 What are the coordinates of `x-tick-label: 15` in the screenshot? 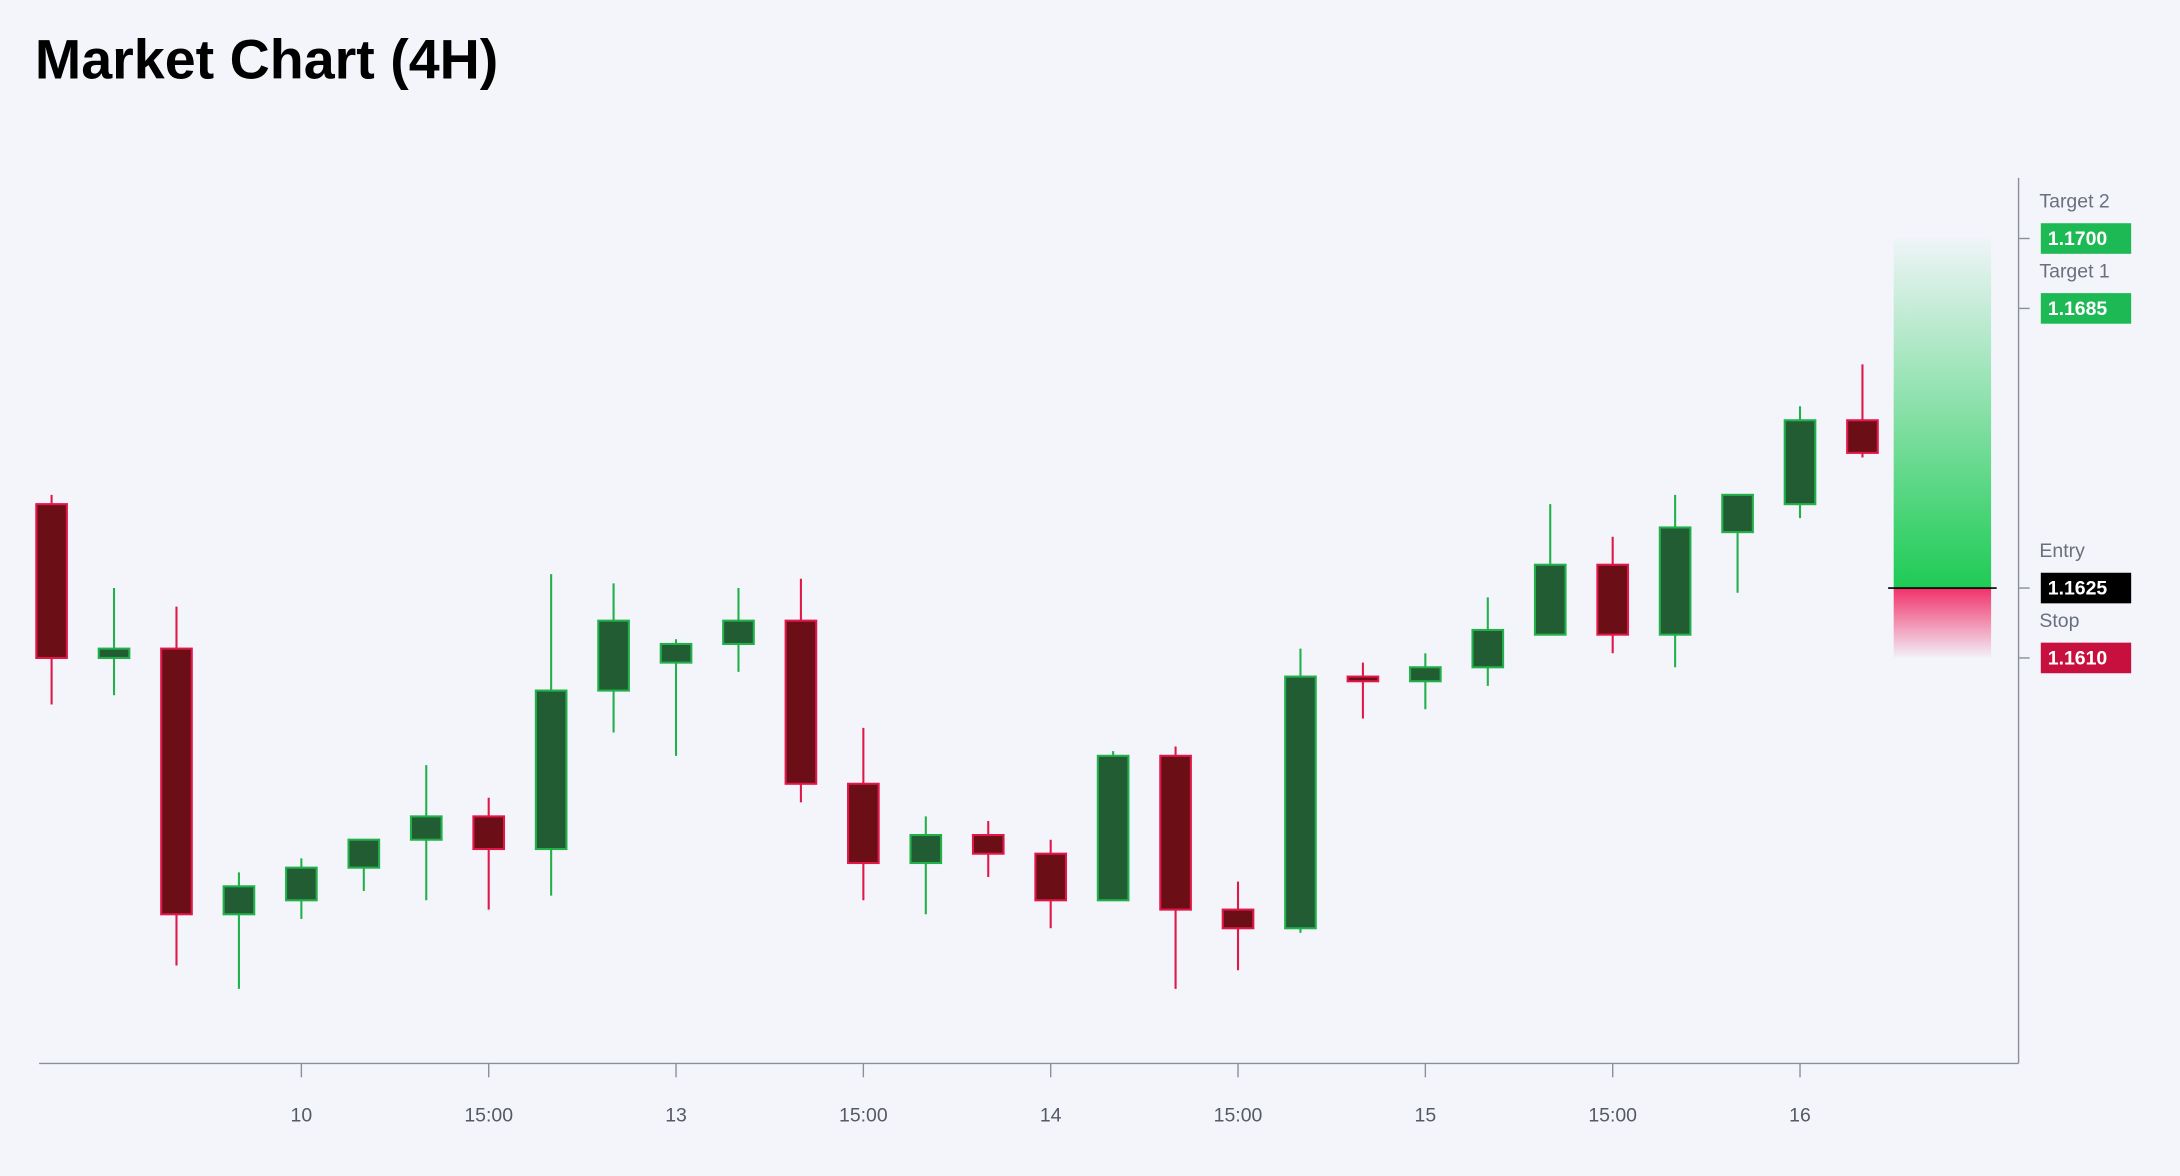 It's located at (1426, 1115).